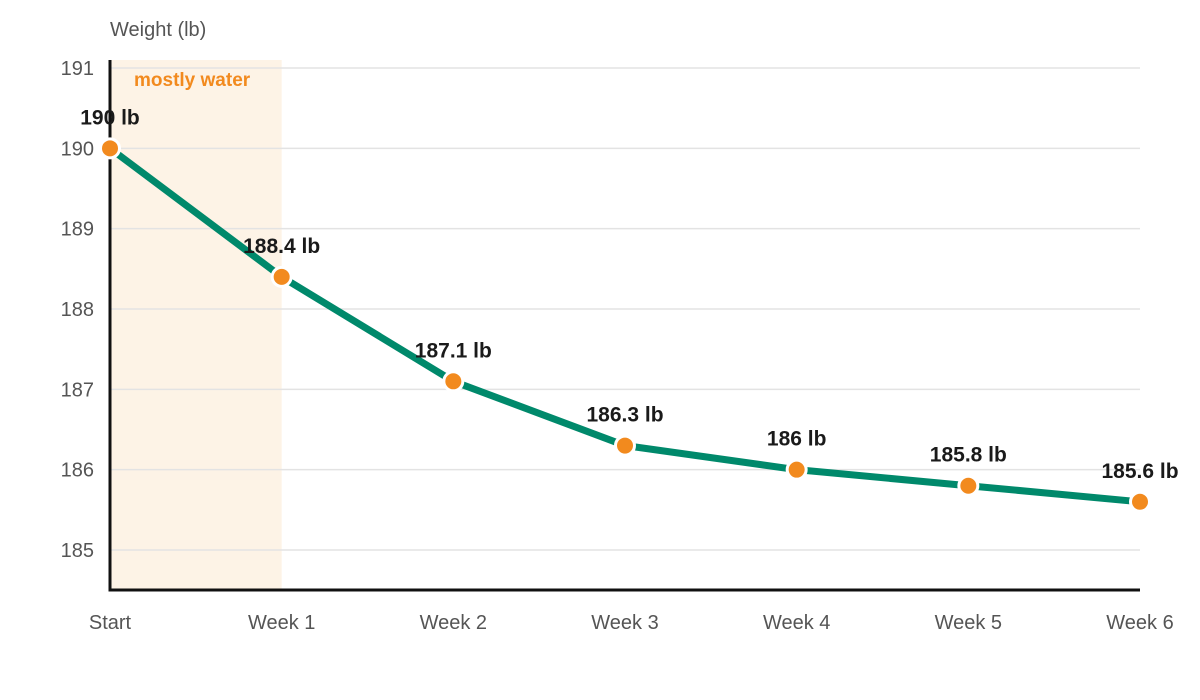 This screenshot has height=700, width=1200. What do you see at coordinates (796, 623) in the screenshot?
I see `x-tick-label: Week 4` at bounding box center [796, 623].